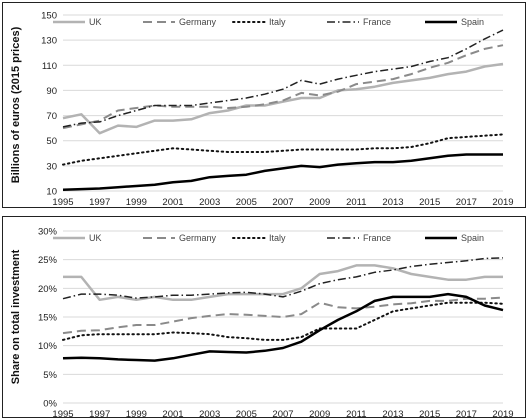 This screenshot has height=420, width=530. What do you see at coordinates (51, 192) in the screenshot?
I see `y-tick-label: 10` at bounding box center [51, 192].